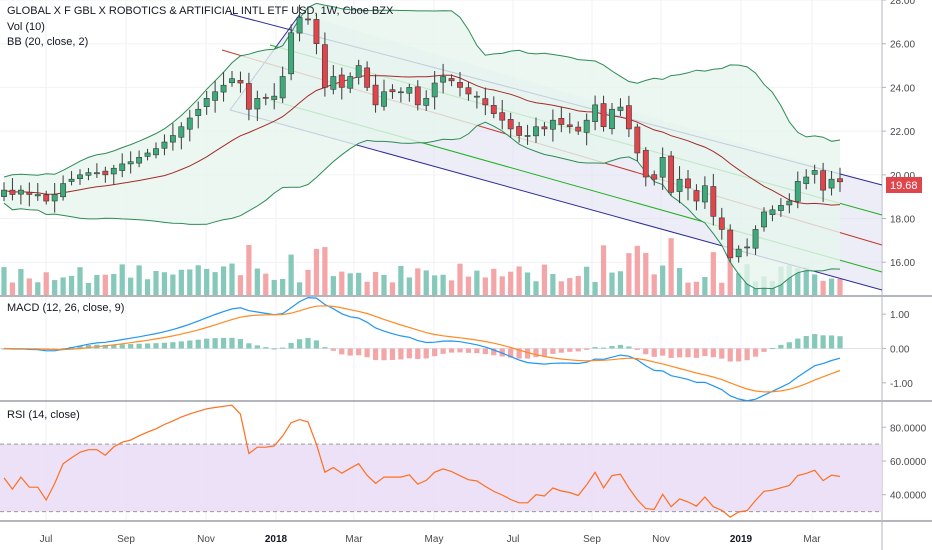 Image resolution: width=932 pixels, height=550 pixels. Describe the element at coordinates (902, 220) in the screenshot. I see `price-tick-label: 18.00` at that location.